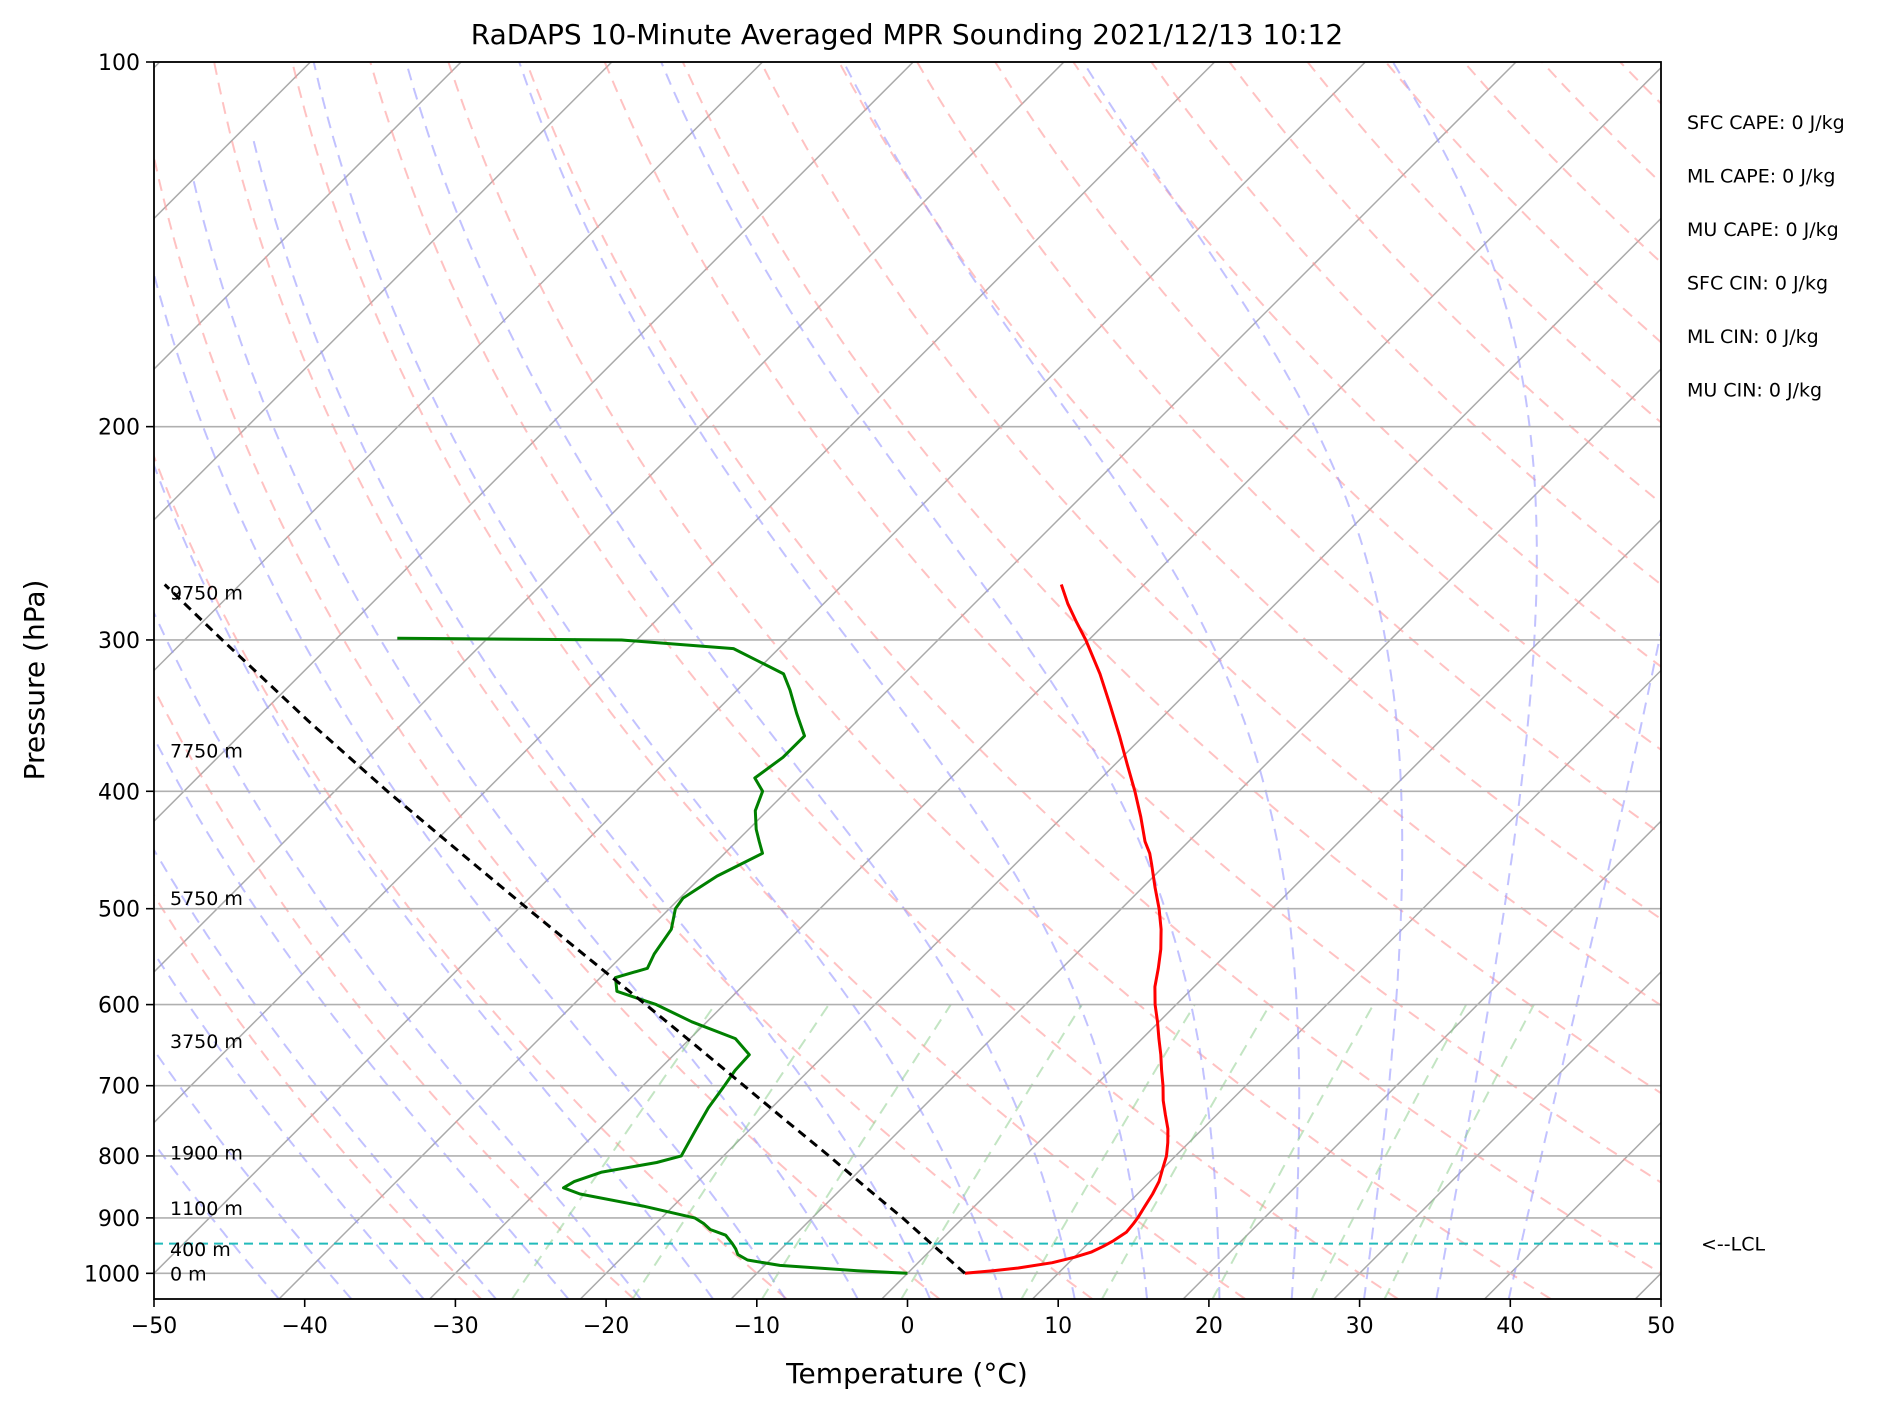 Image resolution: width=1882 pixels, height=1406 pixels. What do you see at coordinates (908, 1326) in the screenshot?
I see `x-tick-label: 0` at bounding box center [908, 1326].